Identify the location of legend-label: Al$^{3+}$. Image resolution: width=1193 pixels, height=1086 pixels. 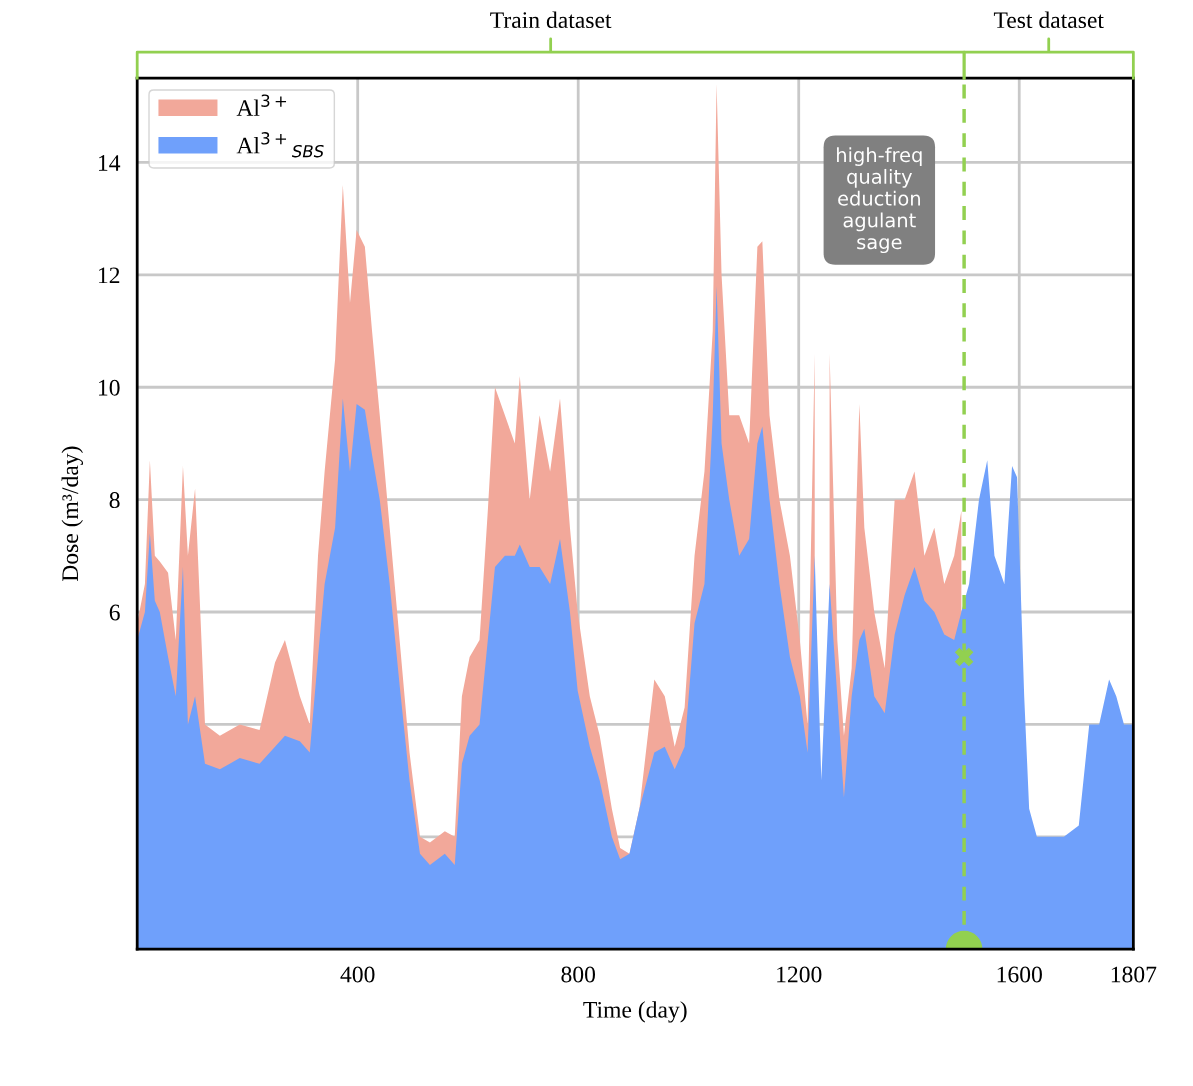
(261, 105).